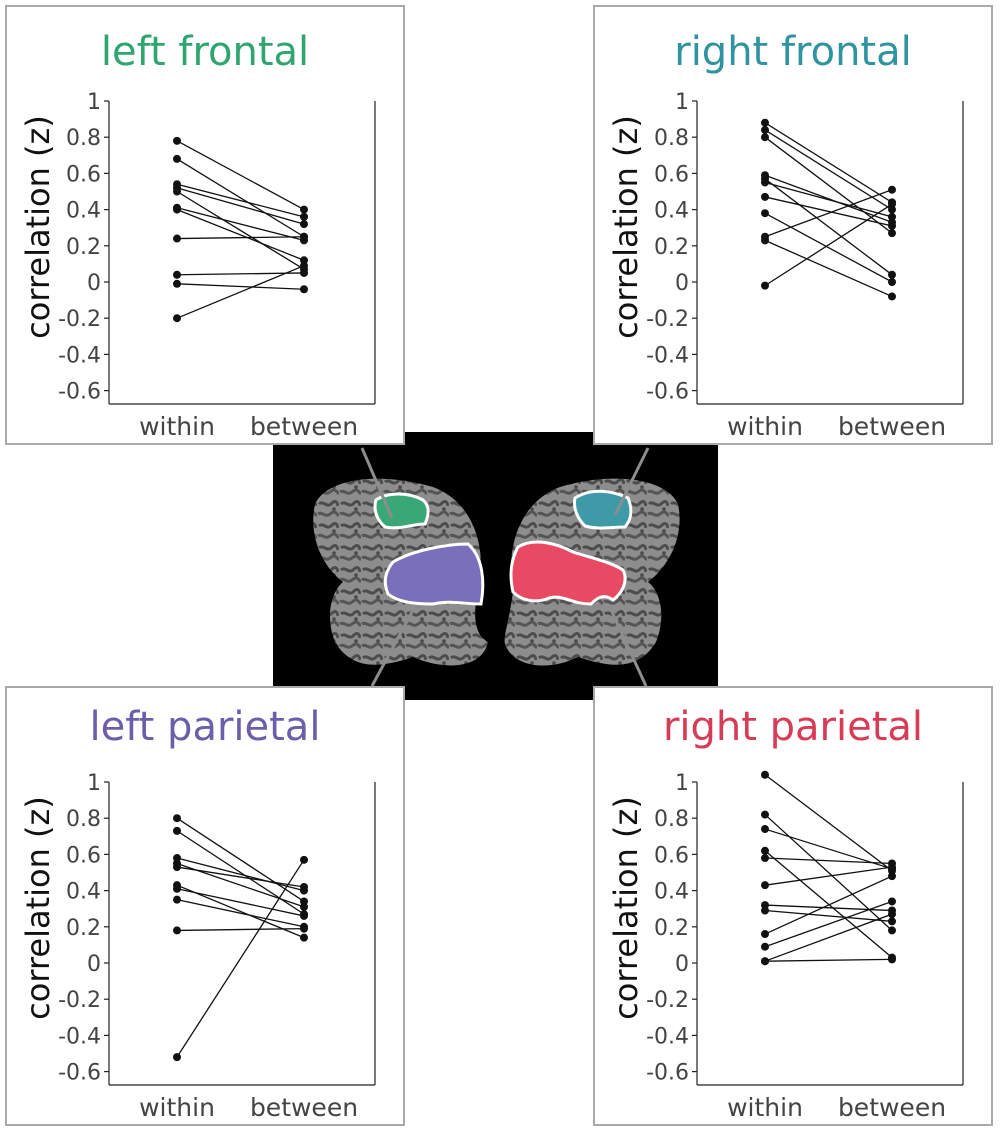 The width and height of the screenshot is (1004, 1133). I want to click on y-tick-label: 0, so click(682, 964).